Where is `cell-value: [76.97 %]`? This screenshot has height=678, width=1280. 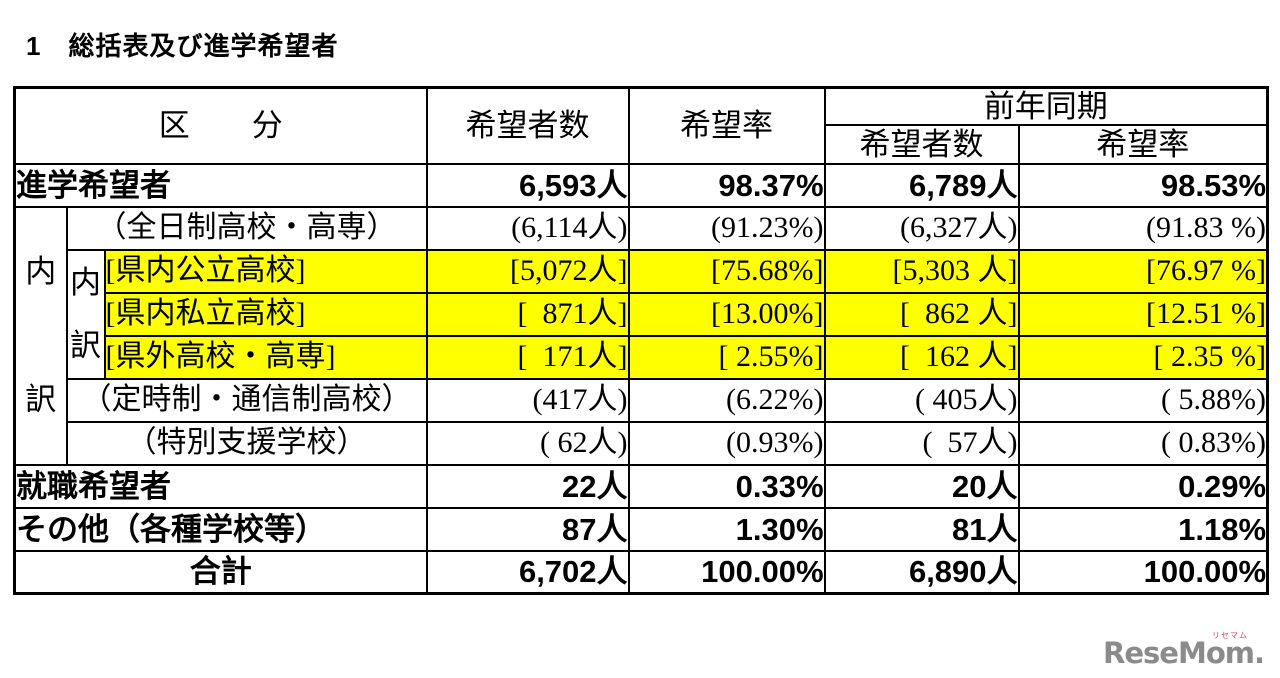
cell-value: [76.97 %] is located at coordinates (1143, 271).